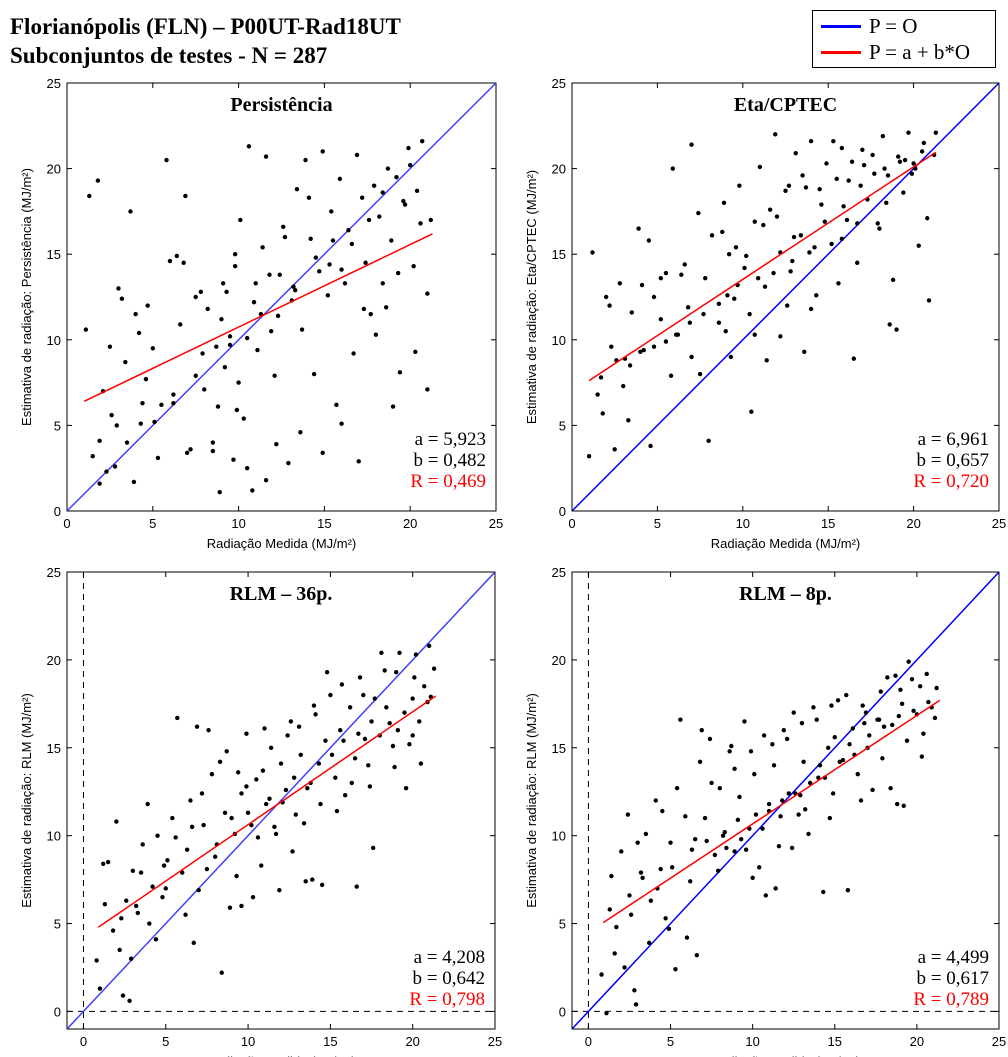  I want to click on stat-a: a = 5,923, so click(450, 439).